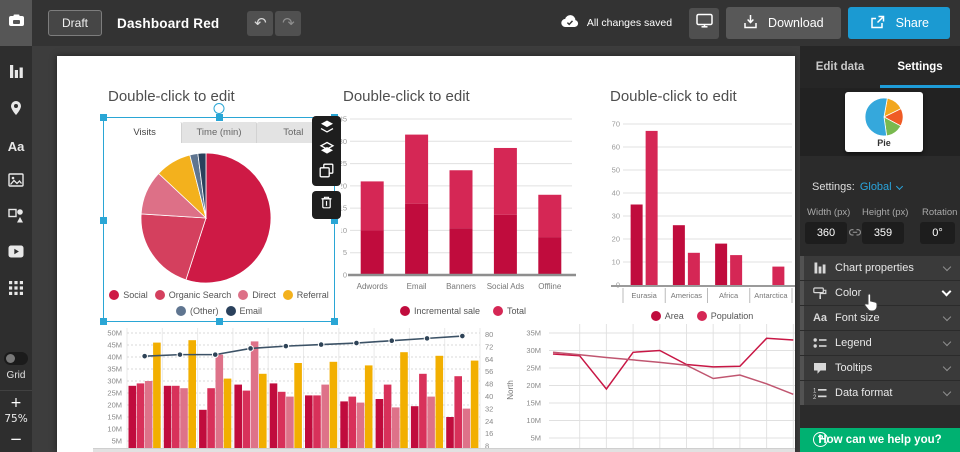  Describe the element at coordinates (880, 343) in the screenshot. I see `section-legend: Legend` at that location.